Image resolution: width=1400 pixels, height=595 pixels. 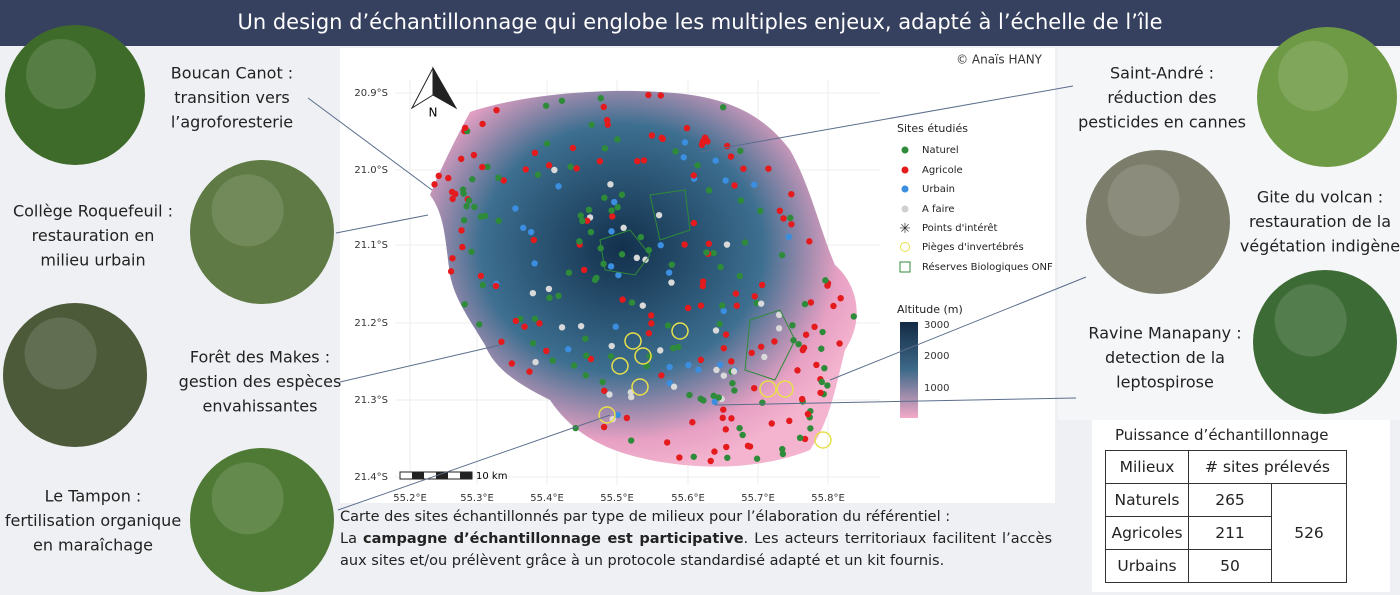 I want to click on callout-line: restauration de la, so click(x=1320, y=221).